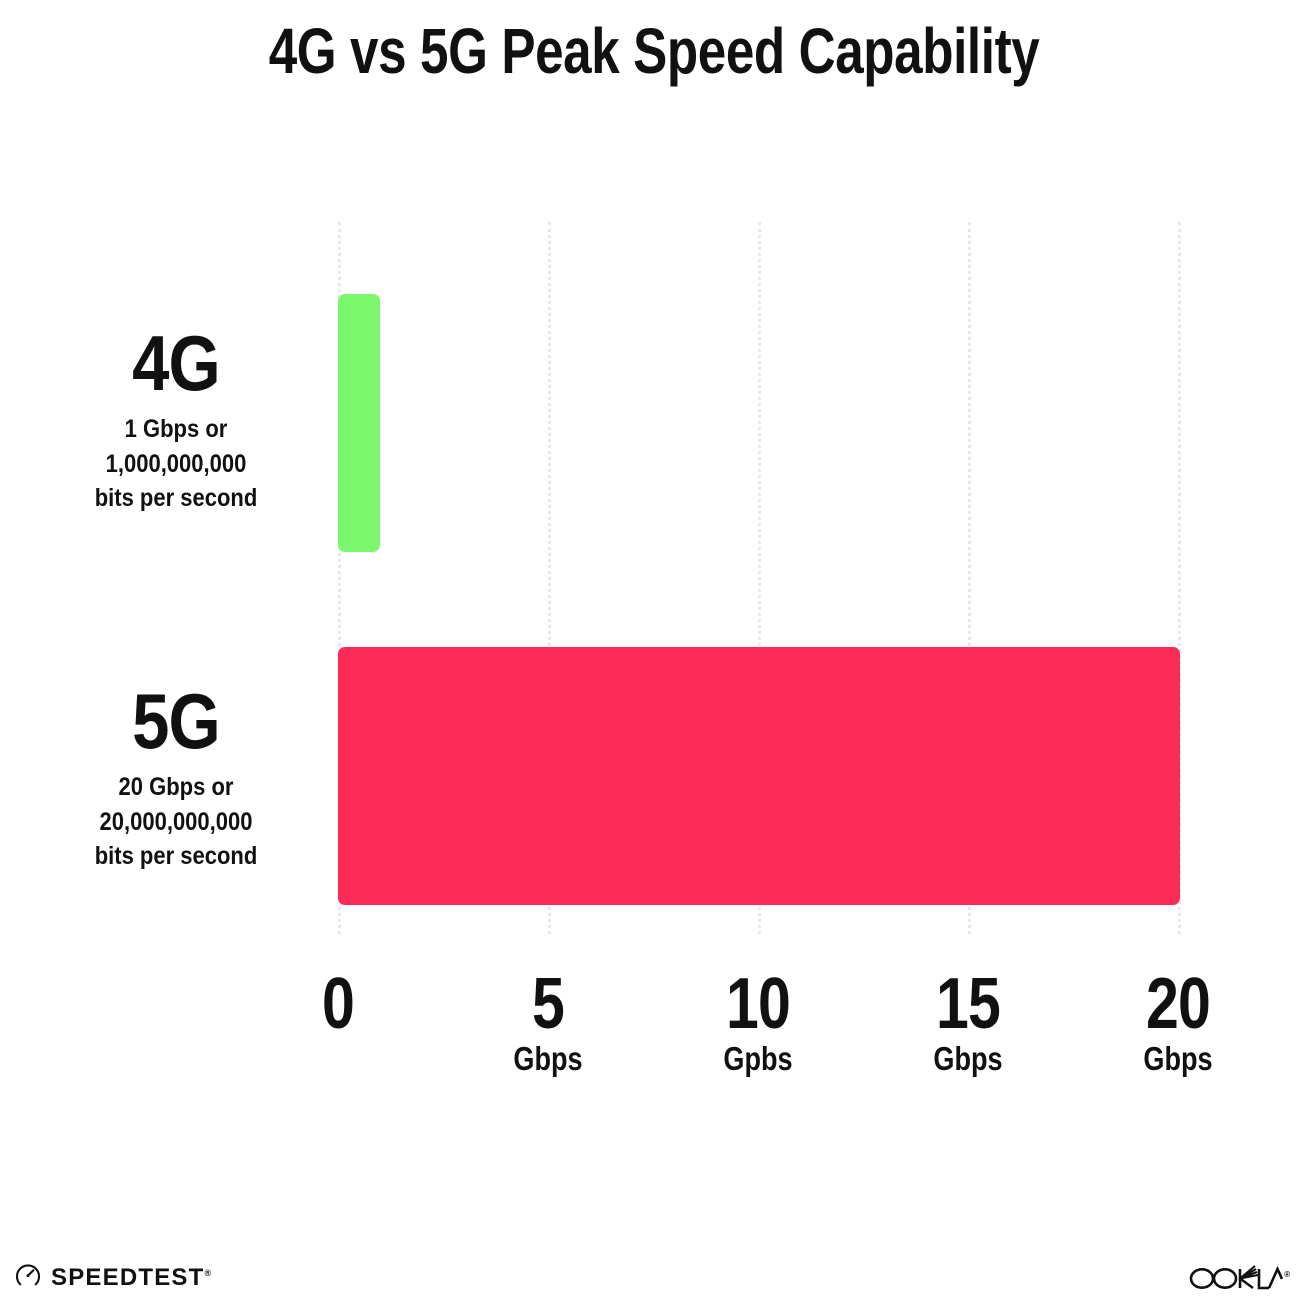 This screenshot has height=1315, width=1308. Describe the element at coordinates (176, 856) in the screenshot. I see `category-detail-5g-line3: bits per second` at that location.